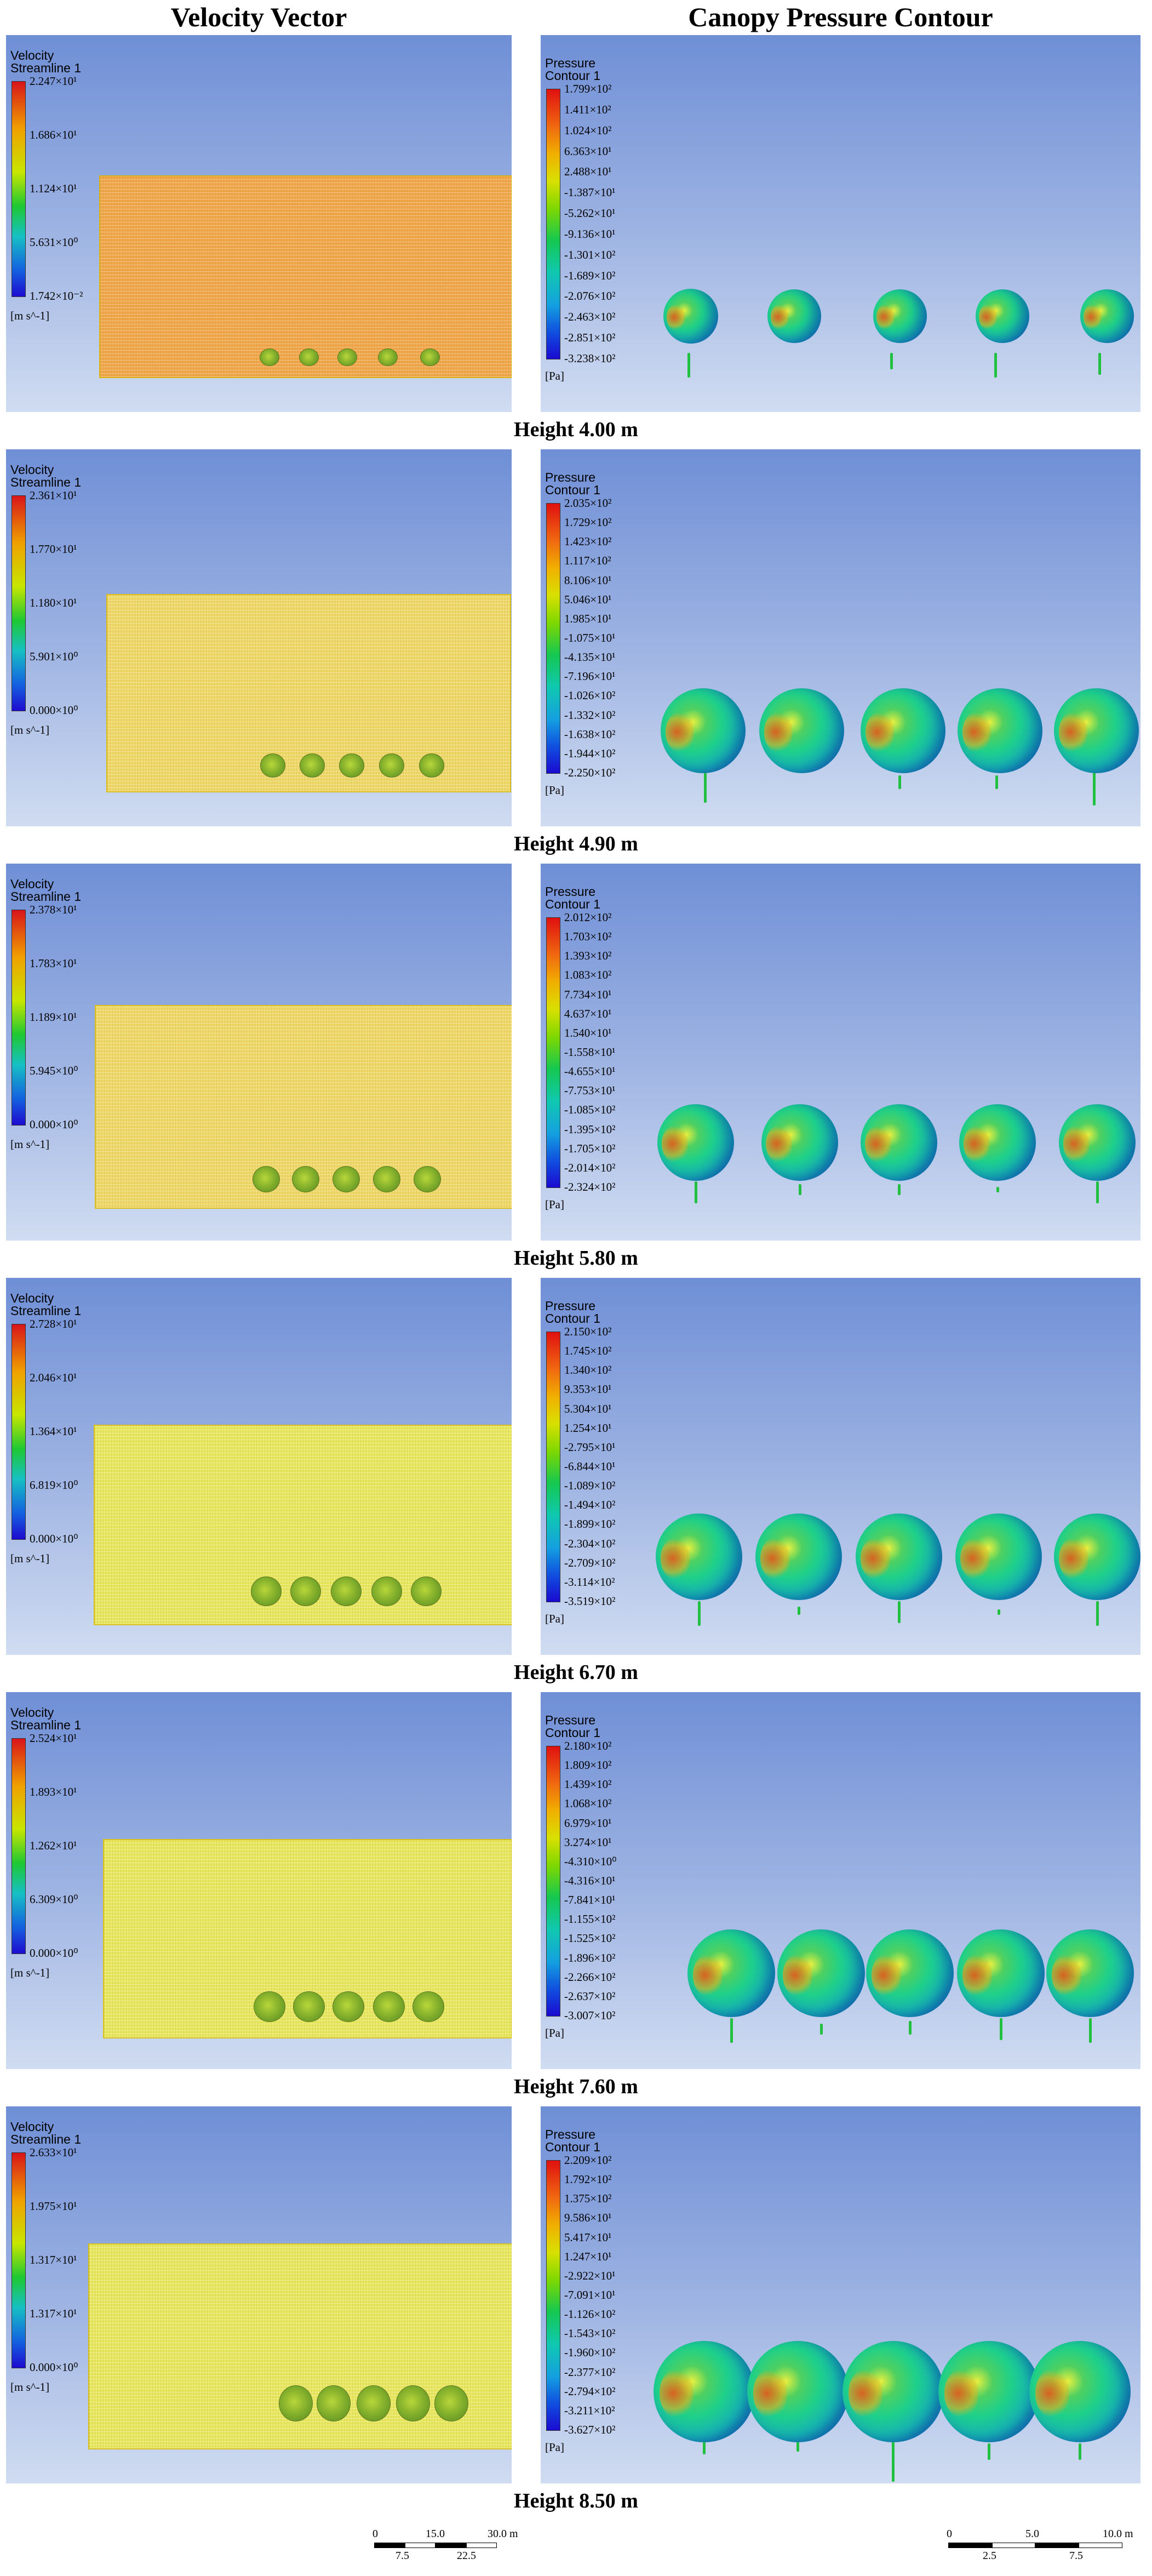 The height and width of the screenshot is (2576, 1152). I want to click on velocity-vector-header: Velocity Vector, so click(258, 17).